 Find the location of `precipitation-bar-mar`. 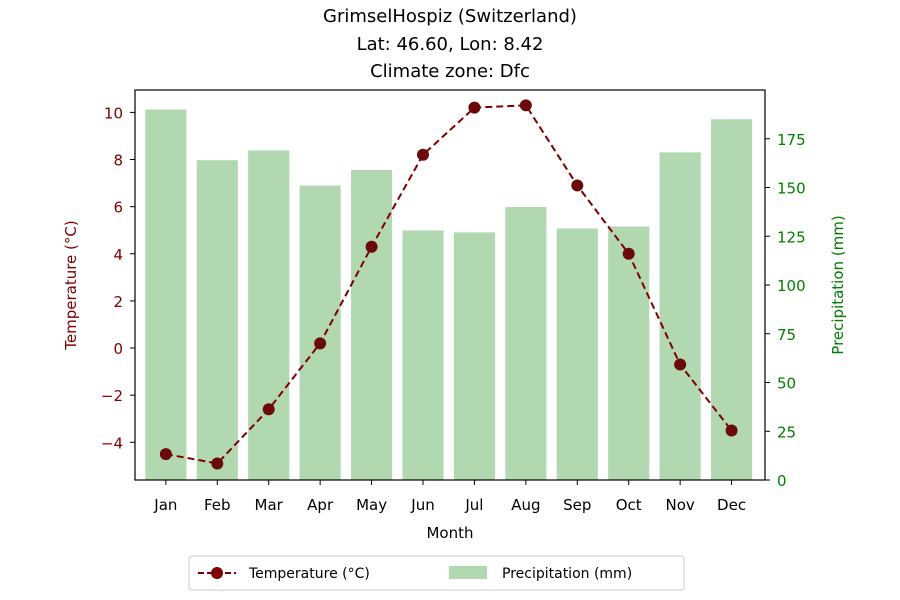

precipitation-bar-mar is located at coordinates (269, 315).